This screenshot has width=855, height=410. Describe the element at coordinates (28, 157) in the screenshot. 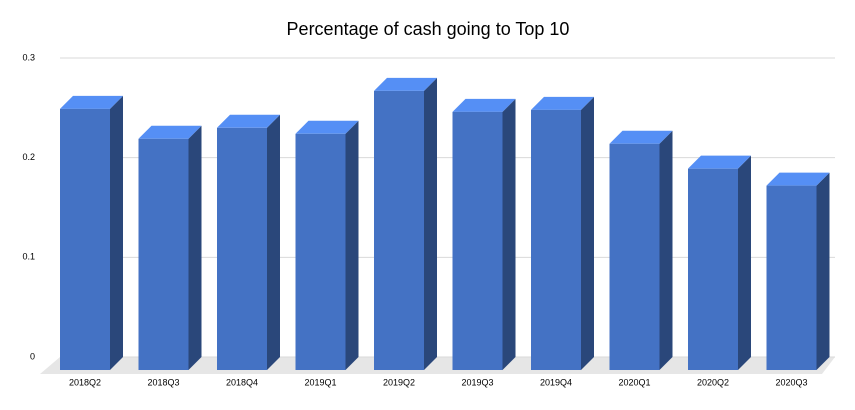

I see `y-tick-label: 0.2` at that location.